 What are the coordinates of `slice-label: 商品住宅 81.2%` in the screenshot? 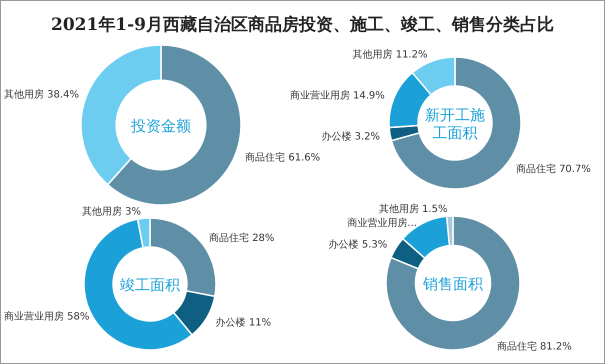 It's located at (534, 346).